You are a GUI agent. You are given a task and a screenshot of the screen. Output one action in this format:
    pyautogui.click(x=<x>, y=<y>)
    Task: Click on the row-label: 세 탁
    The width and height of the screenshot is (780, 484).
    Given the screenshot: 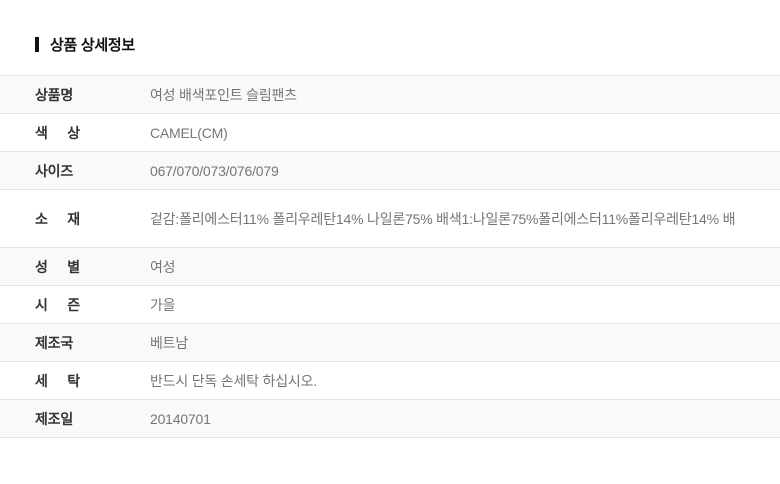 What is the action you would take?
    pyautogui.click(x=57, y=380)
    